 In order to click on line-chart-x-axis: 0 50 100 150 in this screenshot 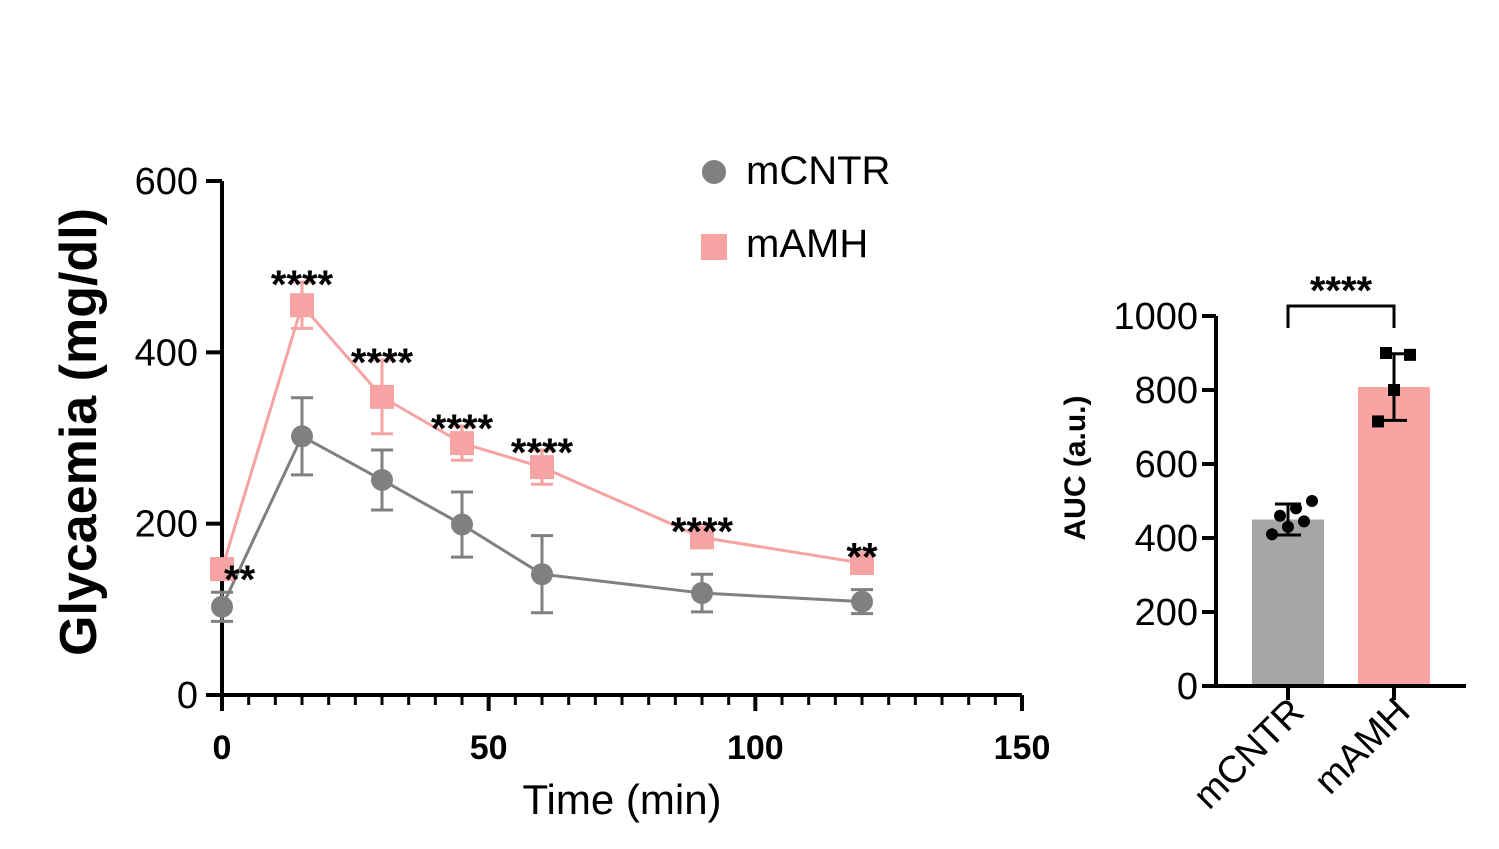, I will do `click(632, 730)`.